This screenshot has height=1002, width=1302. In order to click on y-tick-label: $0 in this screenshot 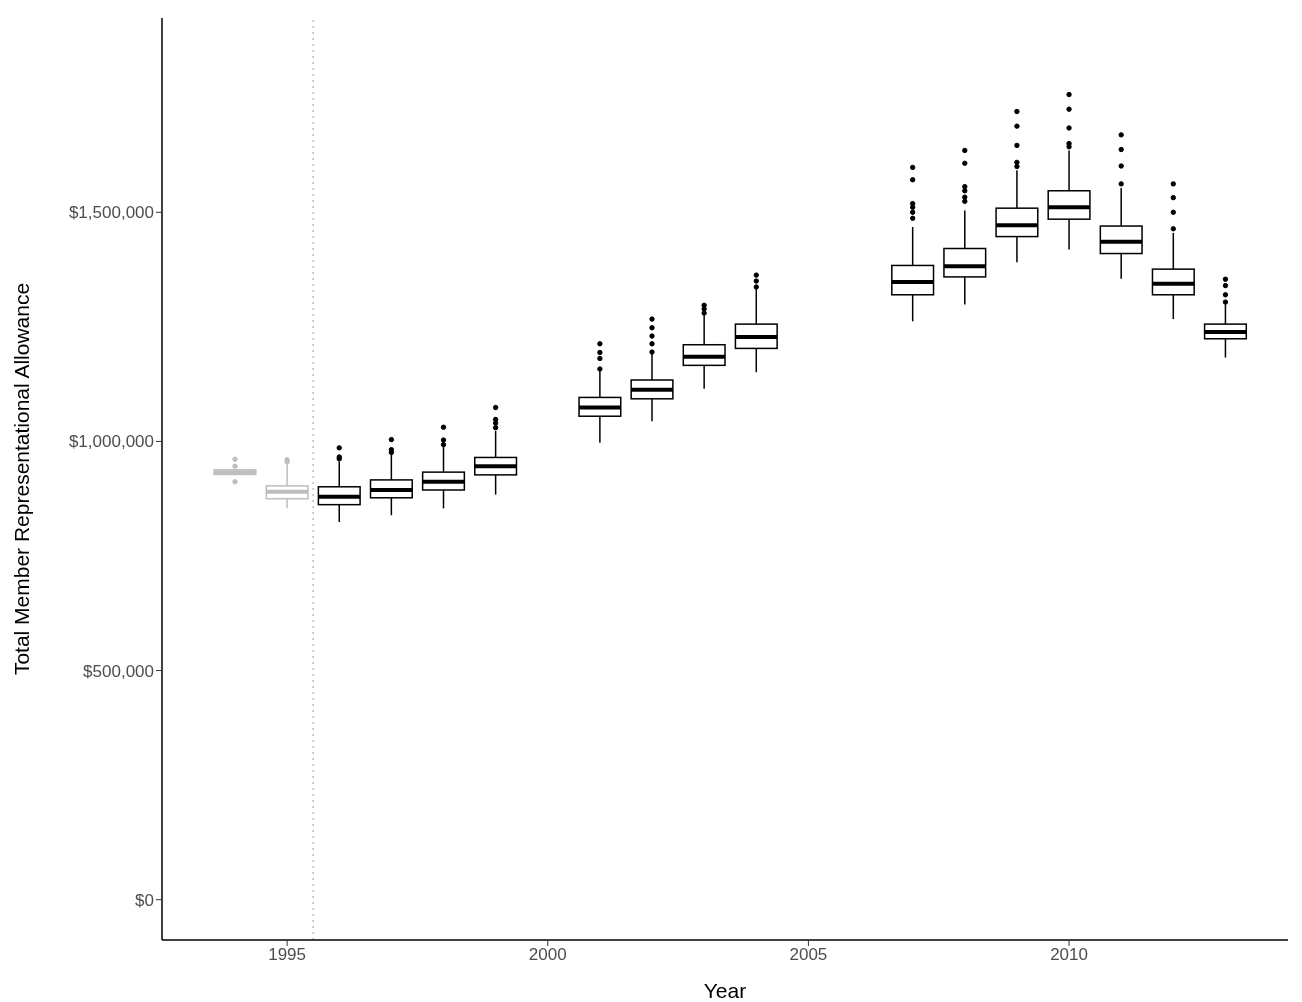, I will do `click(144, 900)`.